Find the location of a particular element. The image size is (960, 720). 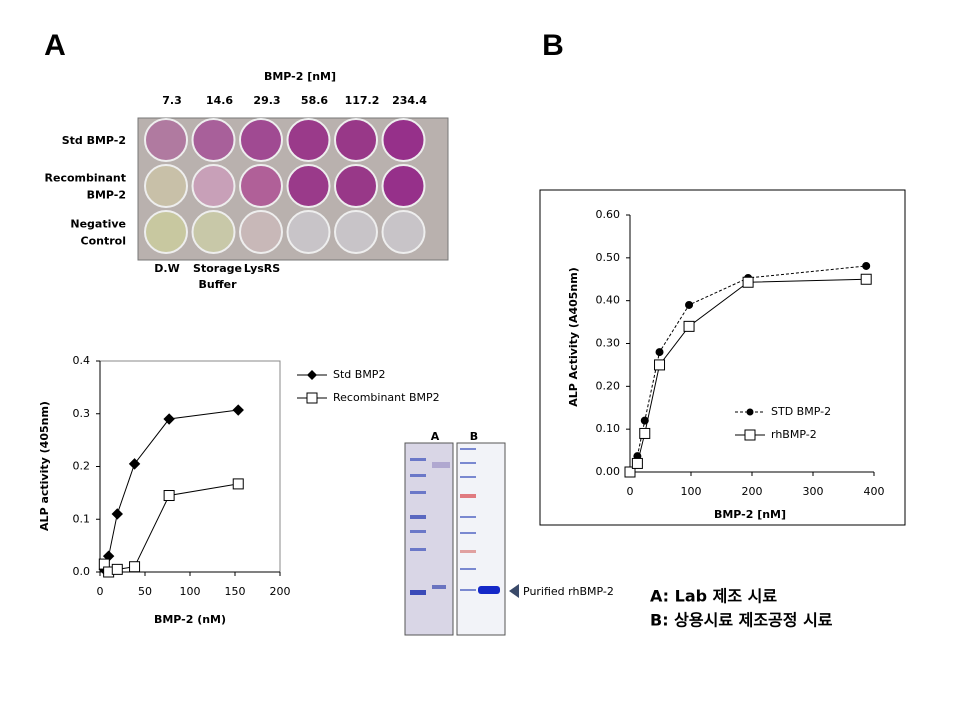

row-label: Negative is located at coordinates (98, 224).